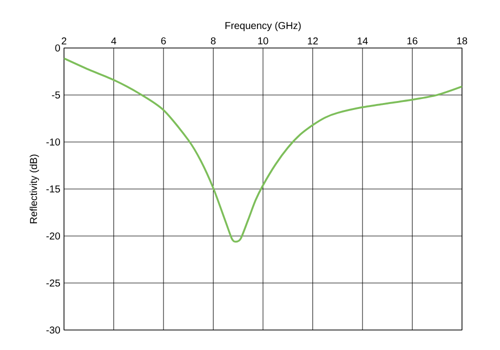 The image size is (500, 350). What do you see at coordinates (313, 40) in the screenshot?
I see `x-tick-label: 12` at bounding box center [313, 40].